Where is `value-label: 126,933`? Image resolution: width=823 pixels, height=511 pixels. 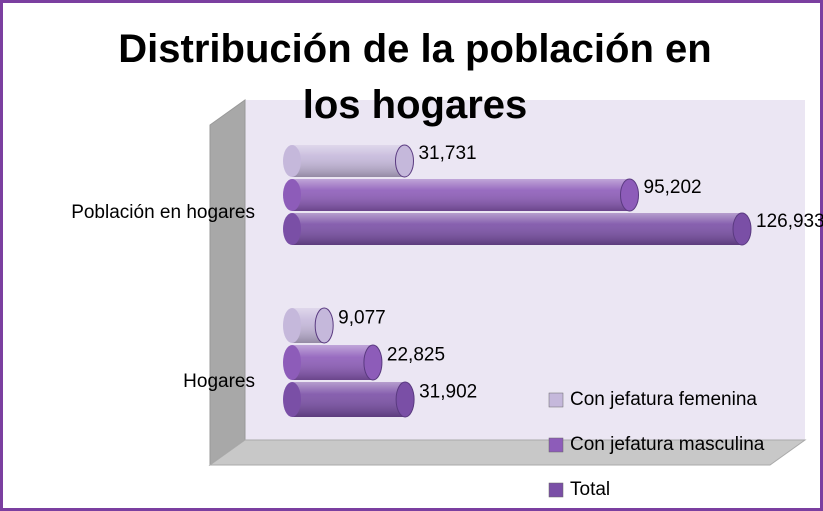
value-label: 126,933 is located at coordinates (789, 221).